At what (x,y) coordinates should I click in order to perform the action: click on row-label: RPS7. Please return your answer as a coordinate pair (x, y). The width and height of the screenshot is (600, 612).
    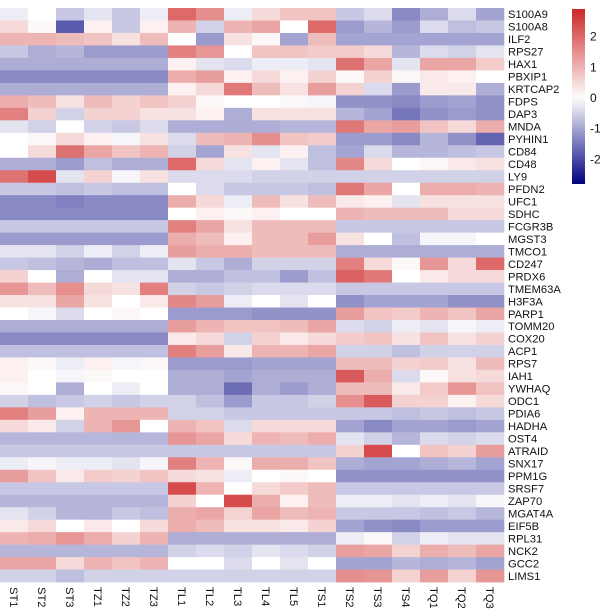
    Looking at the image, I should click on (522, 365).